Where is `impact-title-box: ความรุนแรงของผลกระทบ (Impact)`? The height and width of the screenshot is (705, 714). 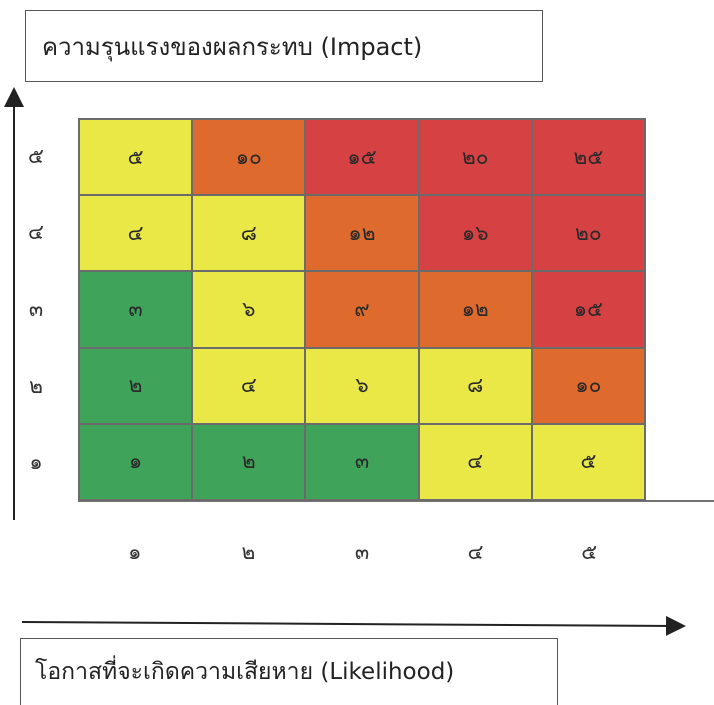
impact-title-box: ความรุนแรงของผลกระทบ (Impact) is located at coordinates (284, 46).